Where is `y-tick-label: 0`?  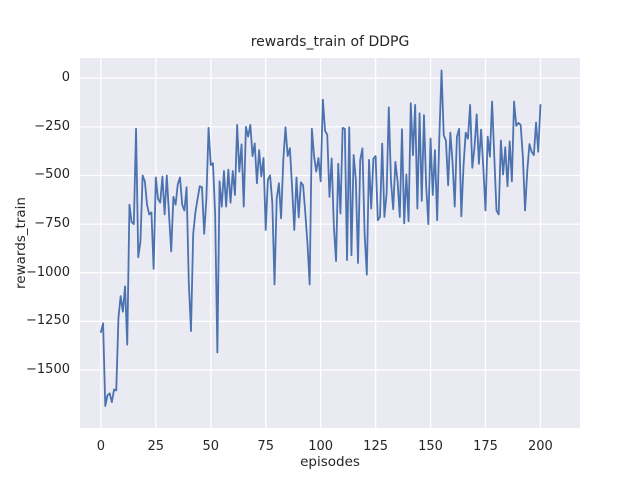
y-tick-label: 0 is located at coordinates (65, 78).